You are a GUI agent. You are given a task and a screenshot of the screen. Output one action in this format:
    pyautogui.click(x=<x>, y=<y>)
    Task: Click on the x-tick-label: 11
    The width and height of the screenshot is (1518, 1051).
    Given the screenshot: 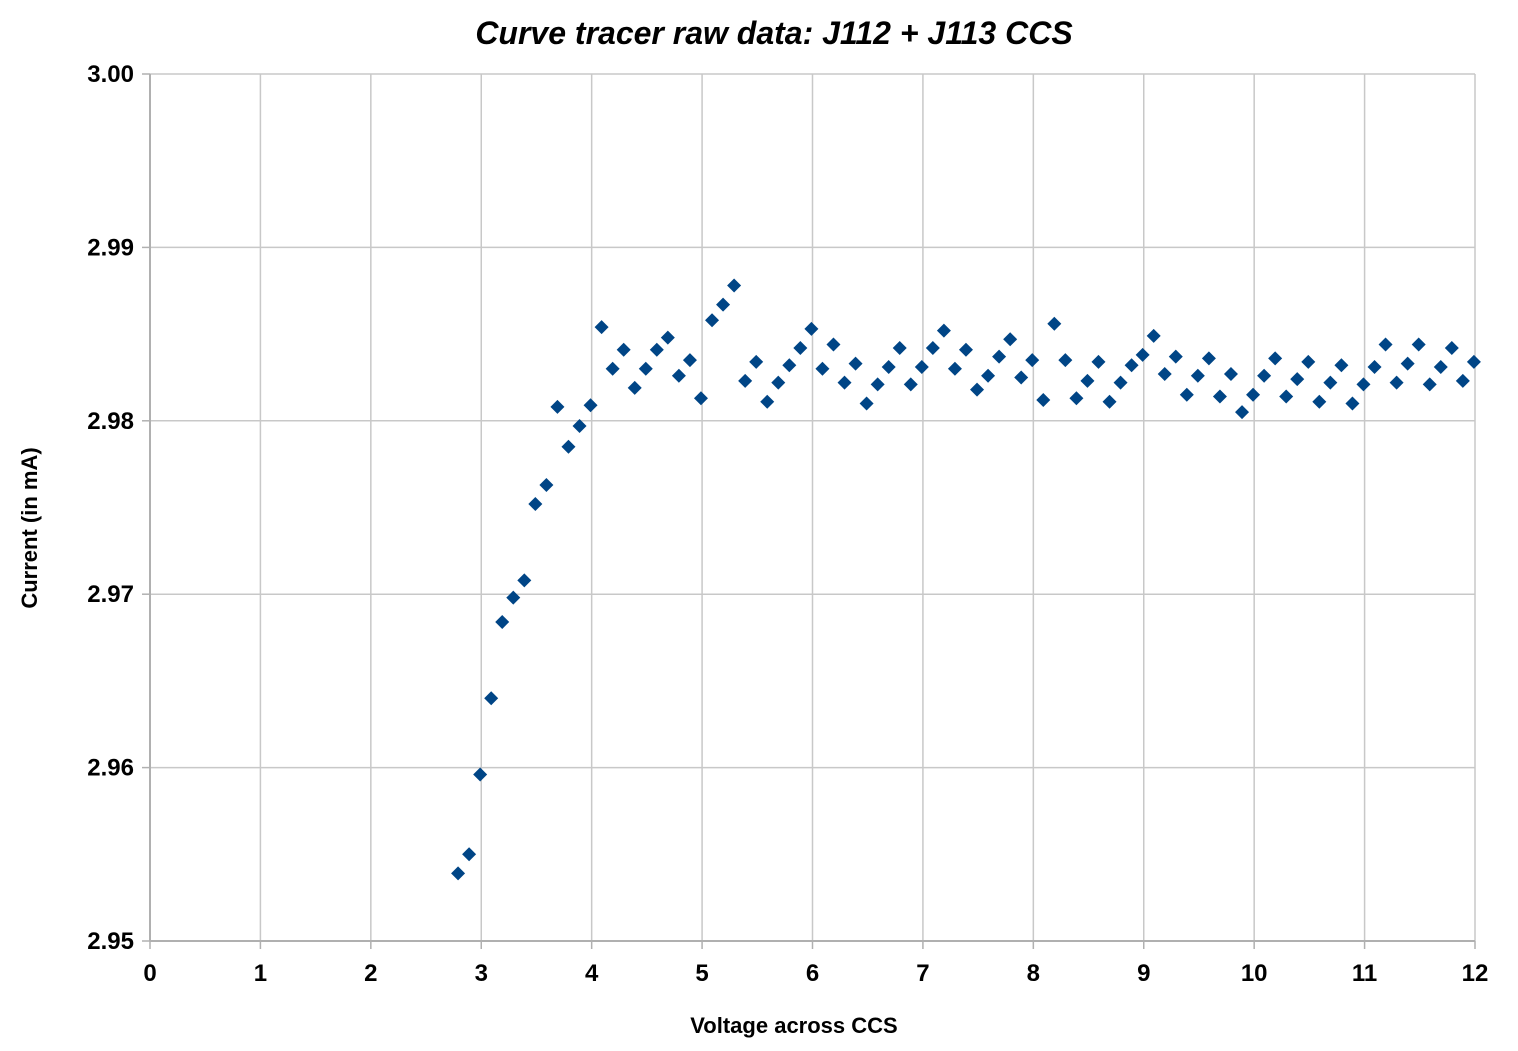 What is the action you would take?
    pyautogui.click(x=1364, y=973)
    